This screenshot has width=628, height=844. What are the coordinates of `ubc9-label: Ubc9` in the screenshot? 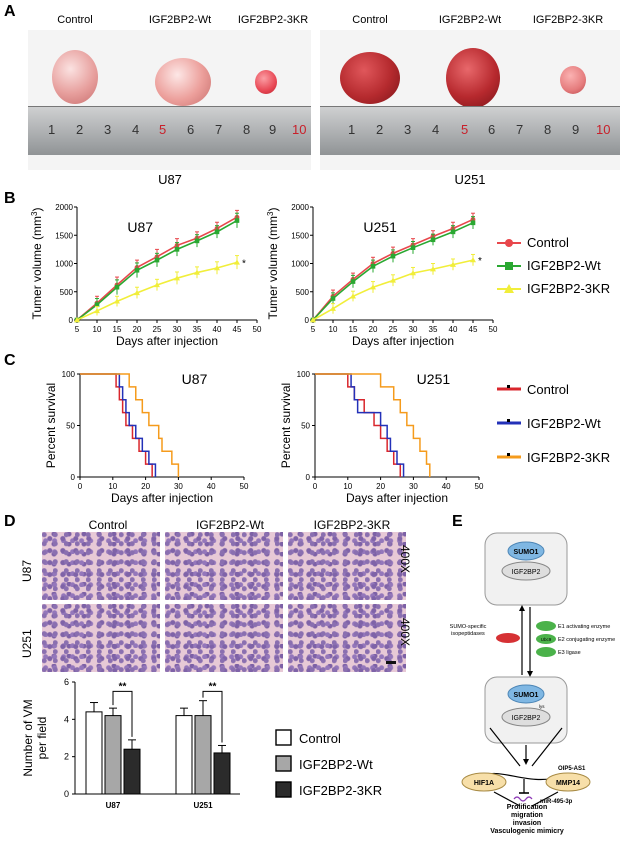 It's located at (546, 639).